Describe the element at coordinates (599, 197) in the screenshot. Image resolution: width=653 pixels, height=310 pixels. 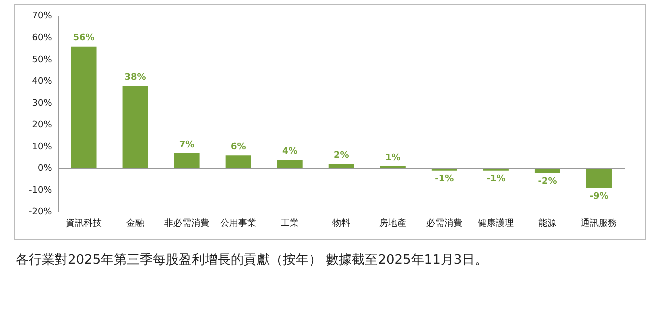
I see `data-label: -9%` at that location.